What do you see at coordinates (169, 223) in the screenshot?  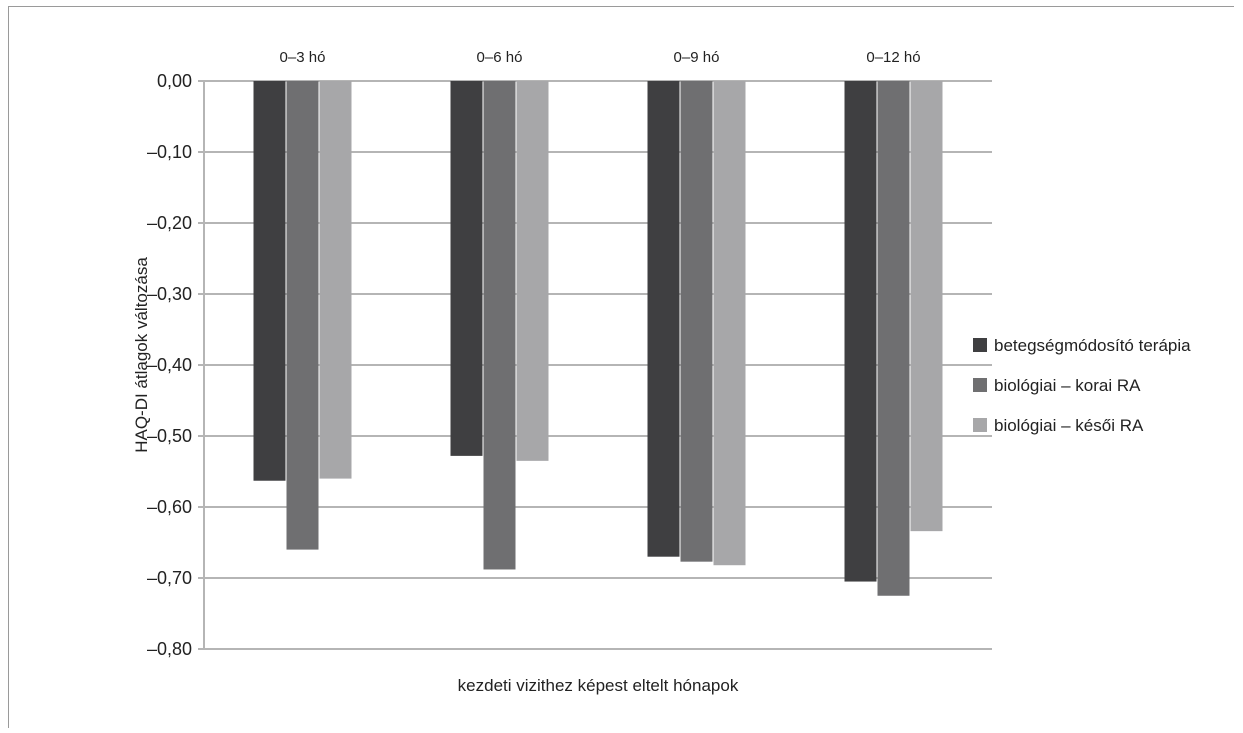 I see `y-tick-label: –0,20` at bounding box center [169, 223].